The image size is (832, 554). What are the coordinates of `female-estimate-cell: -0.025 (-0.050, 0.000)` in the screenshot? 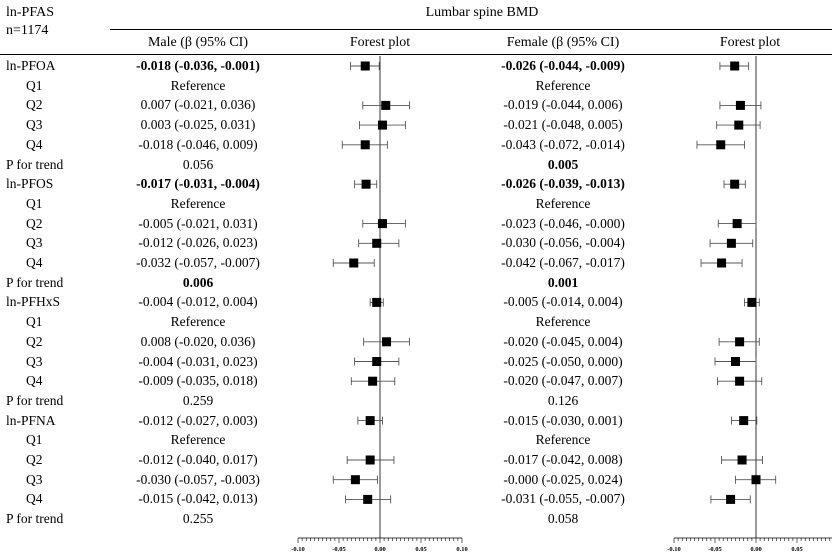 It's located at (563, 361).